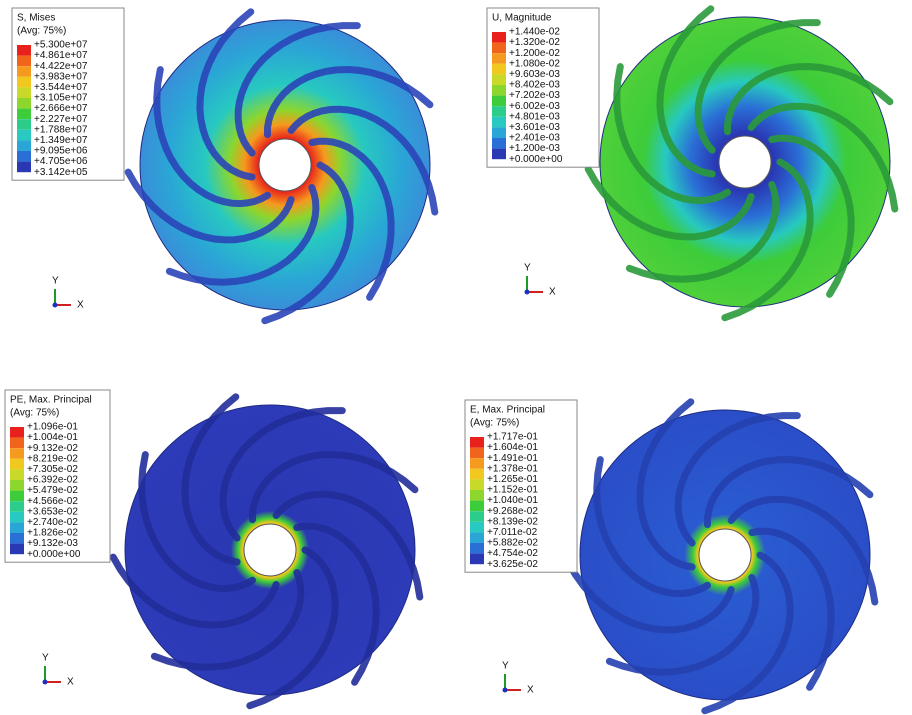 Image resolution: width=912 pixels, height=715 pixels. I want to click on legend-label: +1.200e-02, so click(534, 53).